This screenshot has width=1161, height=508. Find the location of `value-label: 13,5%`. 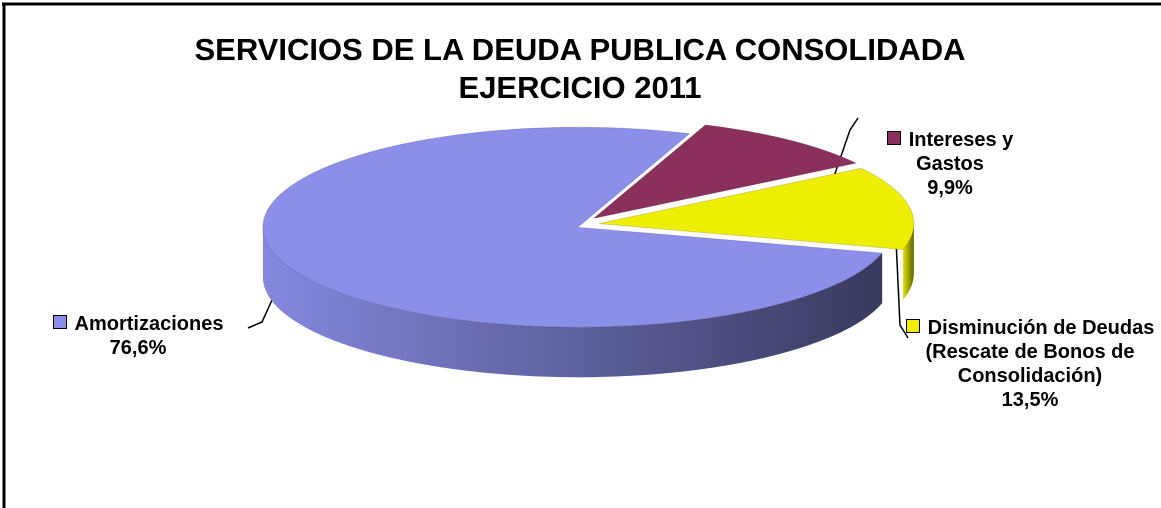

value-label: 13,5% is located at coordinates (1030, 400).